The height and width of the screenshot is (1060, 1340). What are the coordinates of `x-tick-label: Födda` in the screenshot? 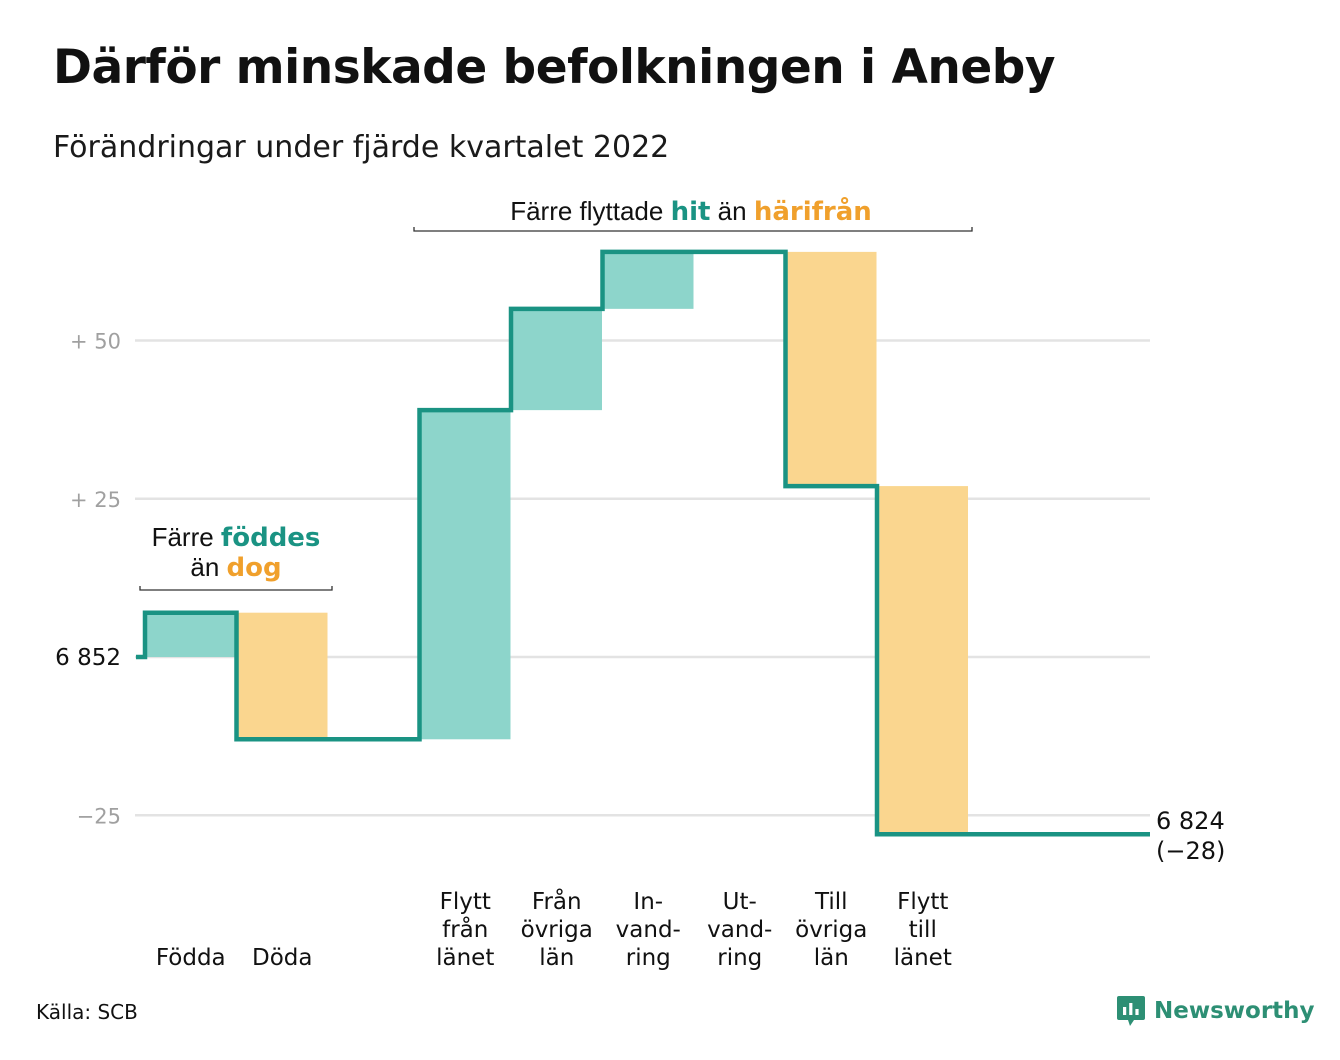 It's located at (191, 958).